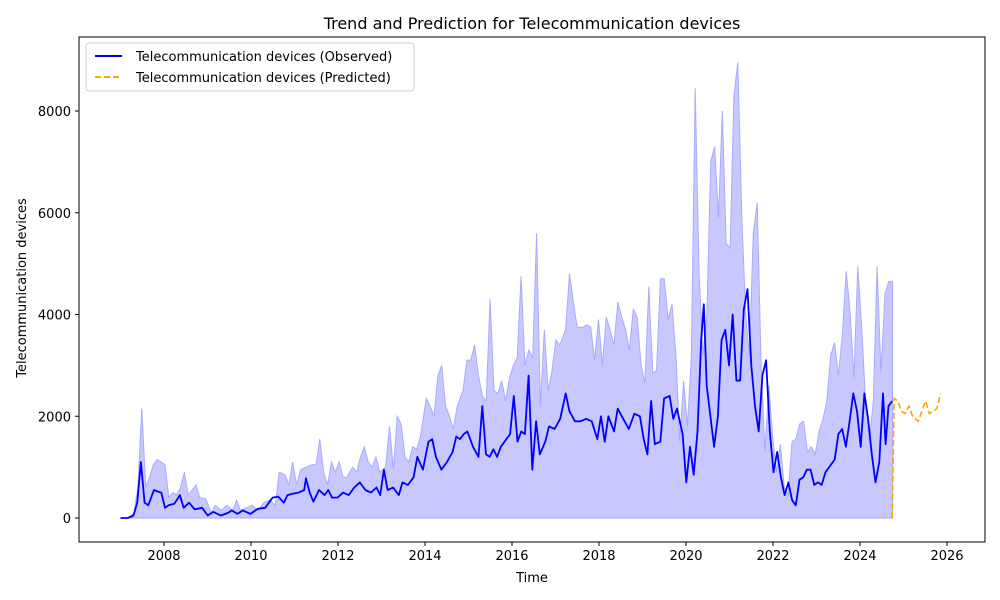  Describe the element at coordinates (54, 417) in the screenshot. I see `y-tick-label: 2000` at that location.